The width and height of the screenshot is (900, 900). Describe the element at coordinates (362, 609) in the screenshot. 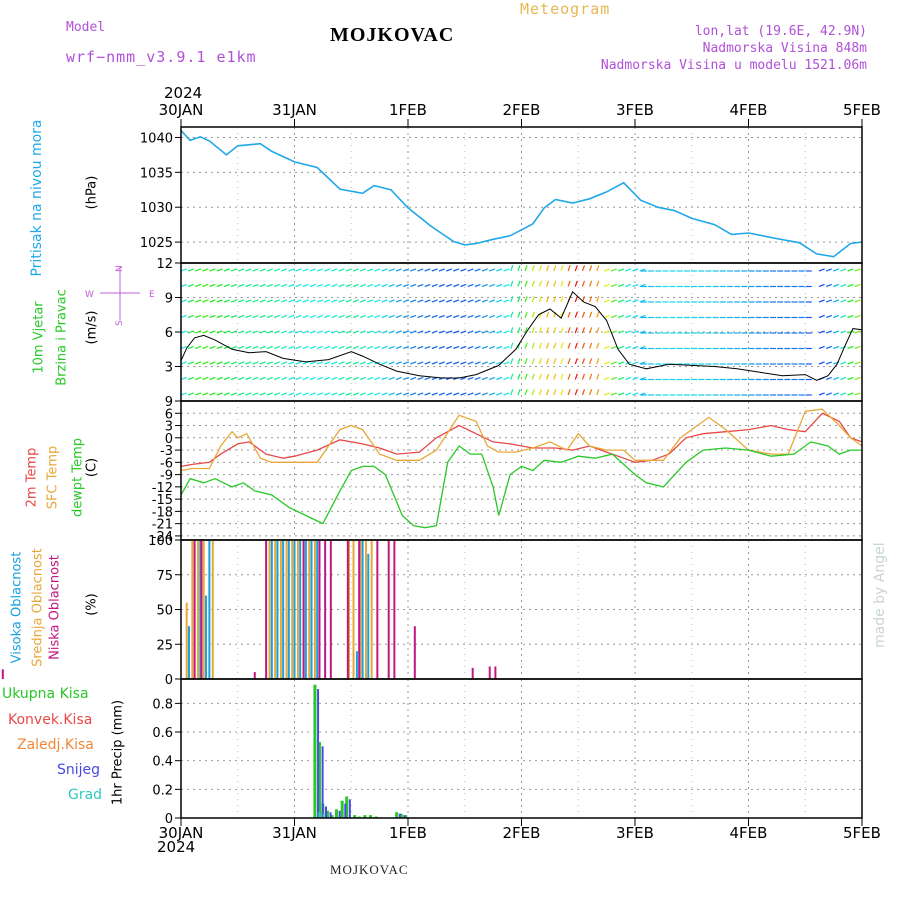

I see `high-cloud-bar` at that location.